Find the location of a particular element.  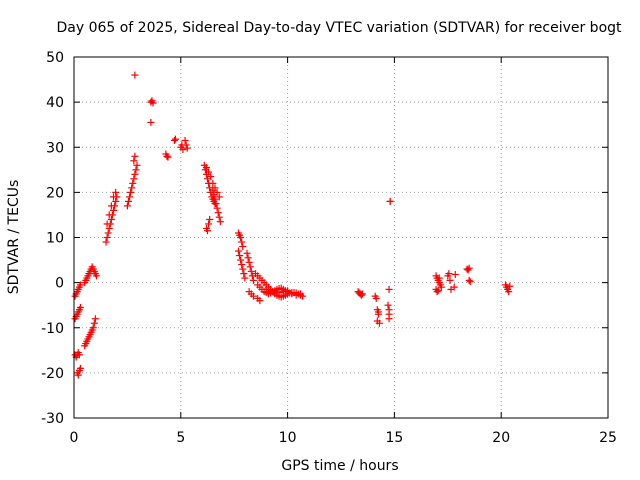

y-tick-labels: -30 -20 -10 0 10 20 30 40 50 is located at coordinates (52, 238).